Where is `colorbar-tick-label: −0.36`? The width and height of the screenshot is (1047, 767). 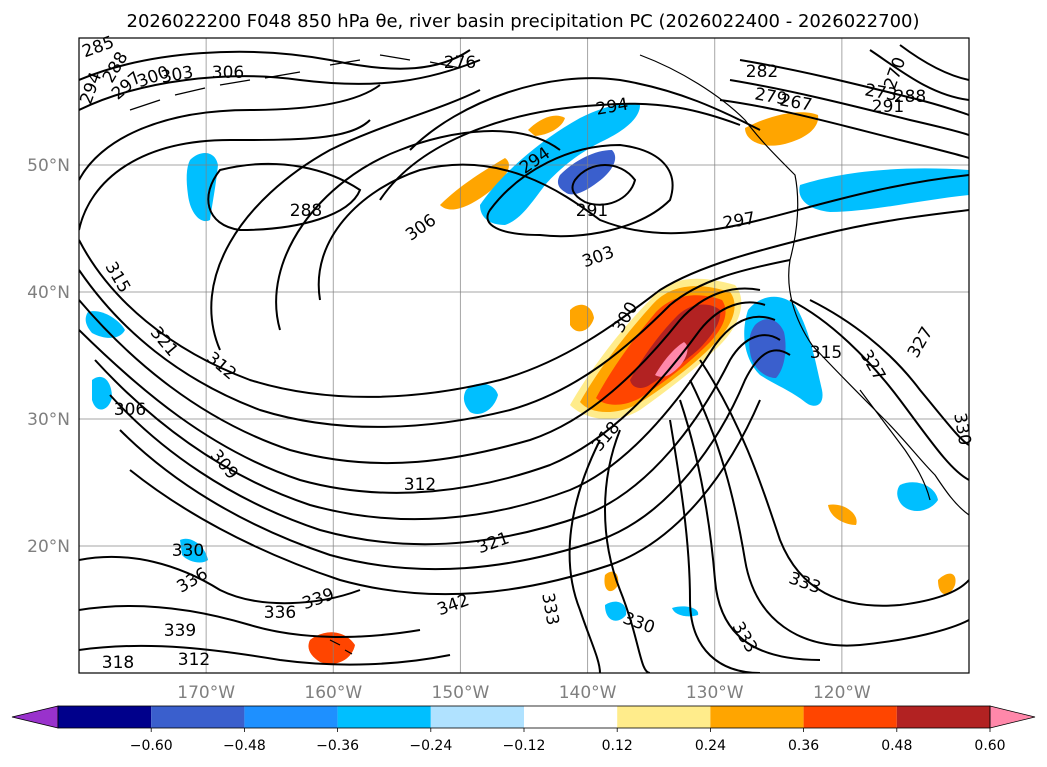 colorbar-tick-label: −0.36 is located at coordinates (337, 746).